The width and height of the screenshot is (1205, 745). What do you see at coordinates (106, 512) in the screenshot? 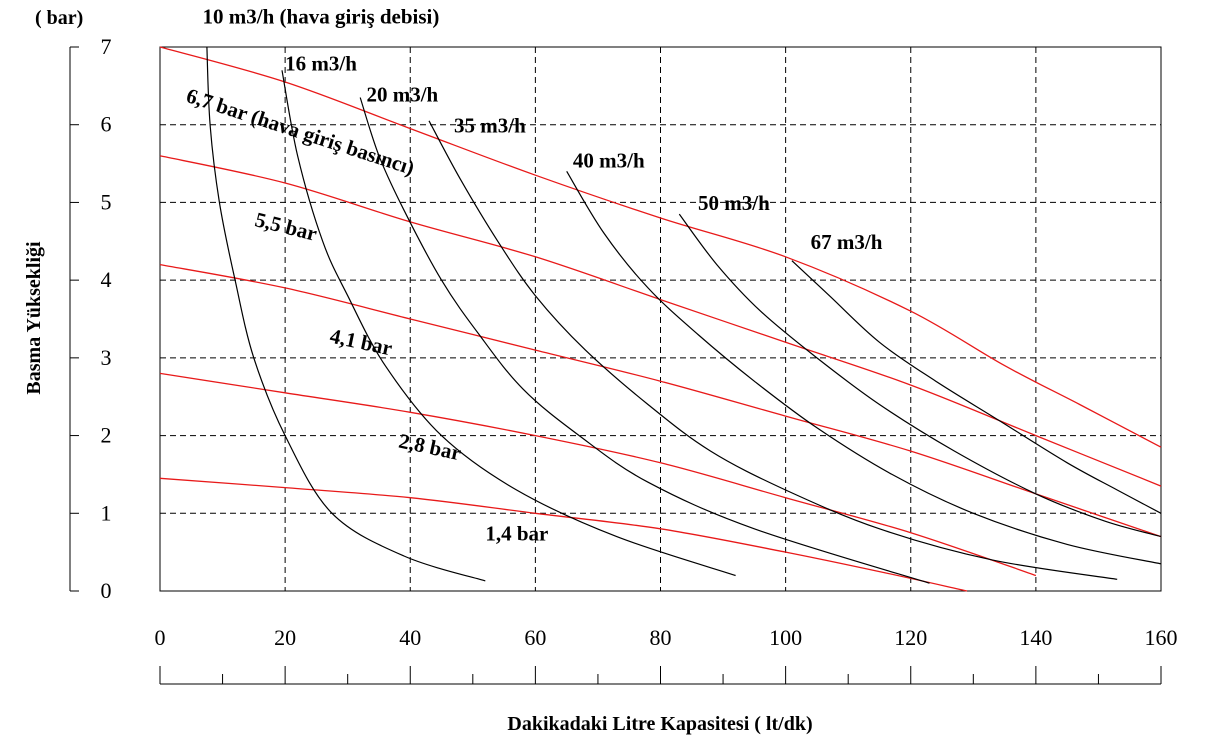
I see `y-tick-label: 1` at bounding box center [106, 512].